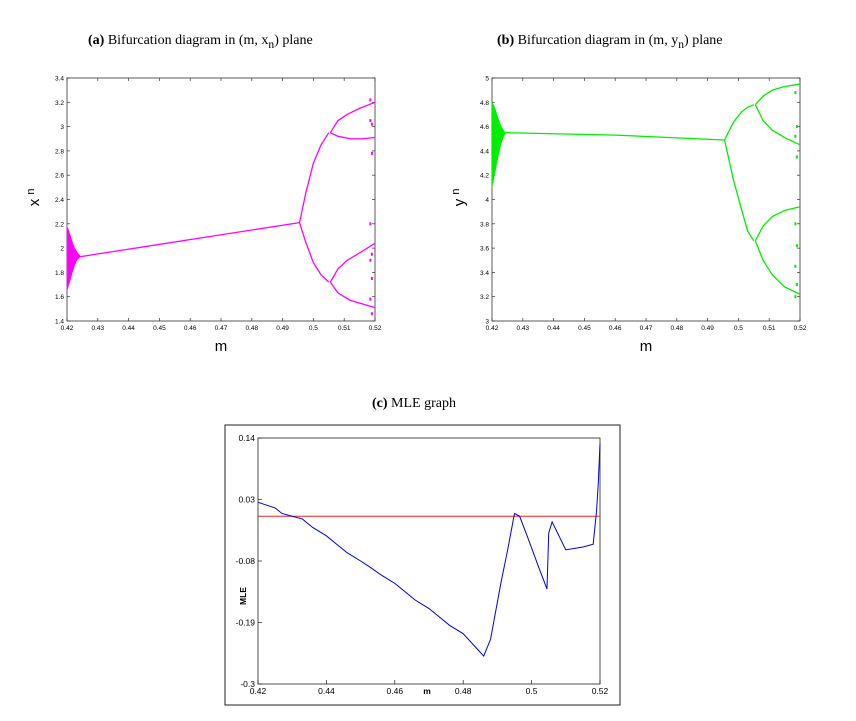  Describe the element at coordinates (484, 224) in the screenshot. I see `y-tick-label: 3.8` at that location.